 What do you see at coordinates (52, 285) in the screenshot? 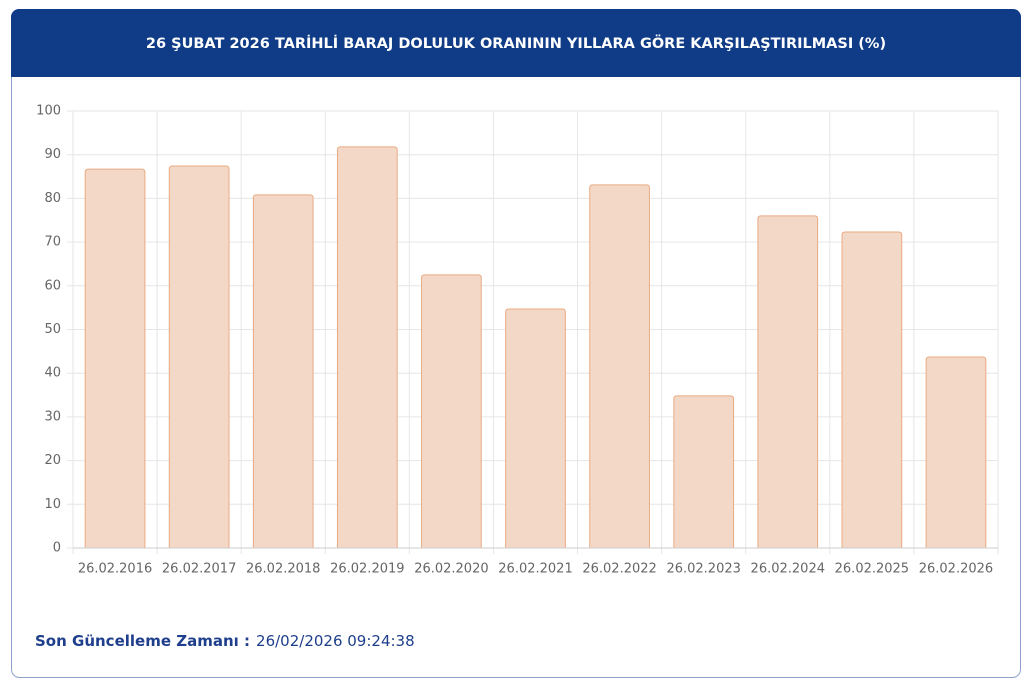
I see `y-tick-label: 60` at bounding box center [52, 285].